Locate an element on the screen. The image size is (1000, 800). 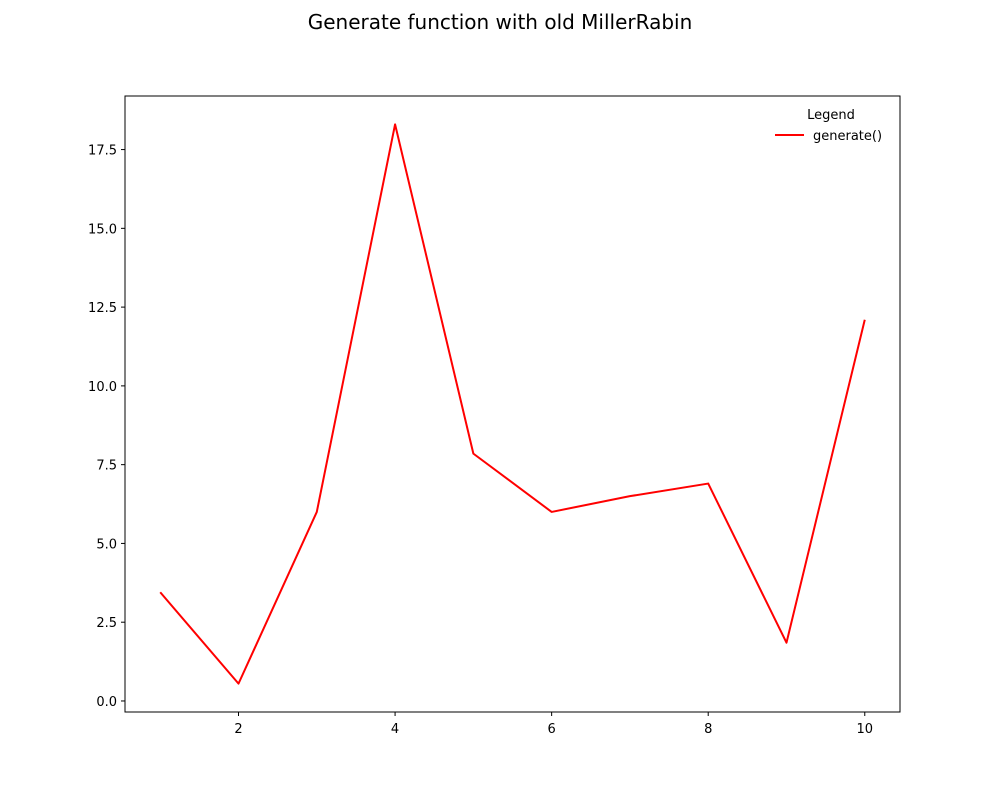
x-axis: 2 4 6 8 10 is located at coordinates (553, 724).